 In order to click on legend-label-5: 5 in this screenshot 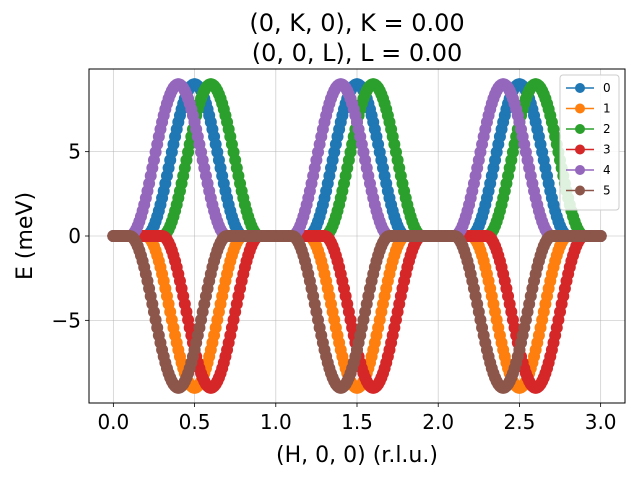, I will do `click(607, 191)`.